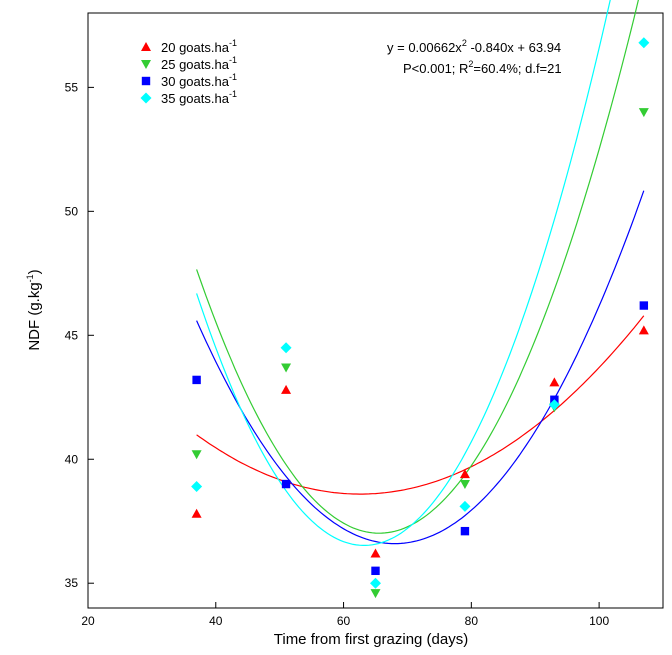 The width and height of the screenshot is (672, 655). Describe the element at coordinates (472, 621) in the screenshot. I see `x-tick-label: 80` at that location.